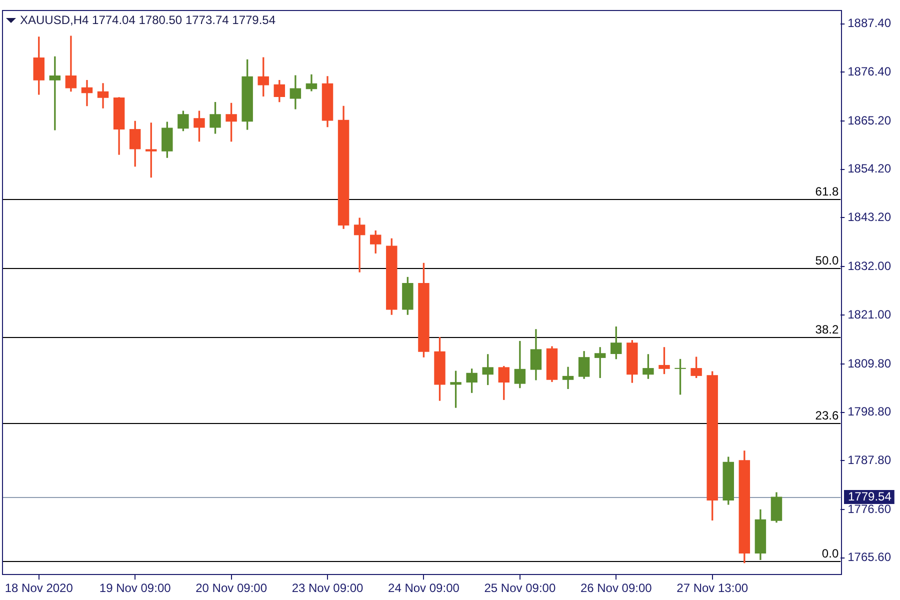  I want to click on y-tick-label: 1765.60, so click(870, 557).